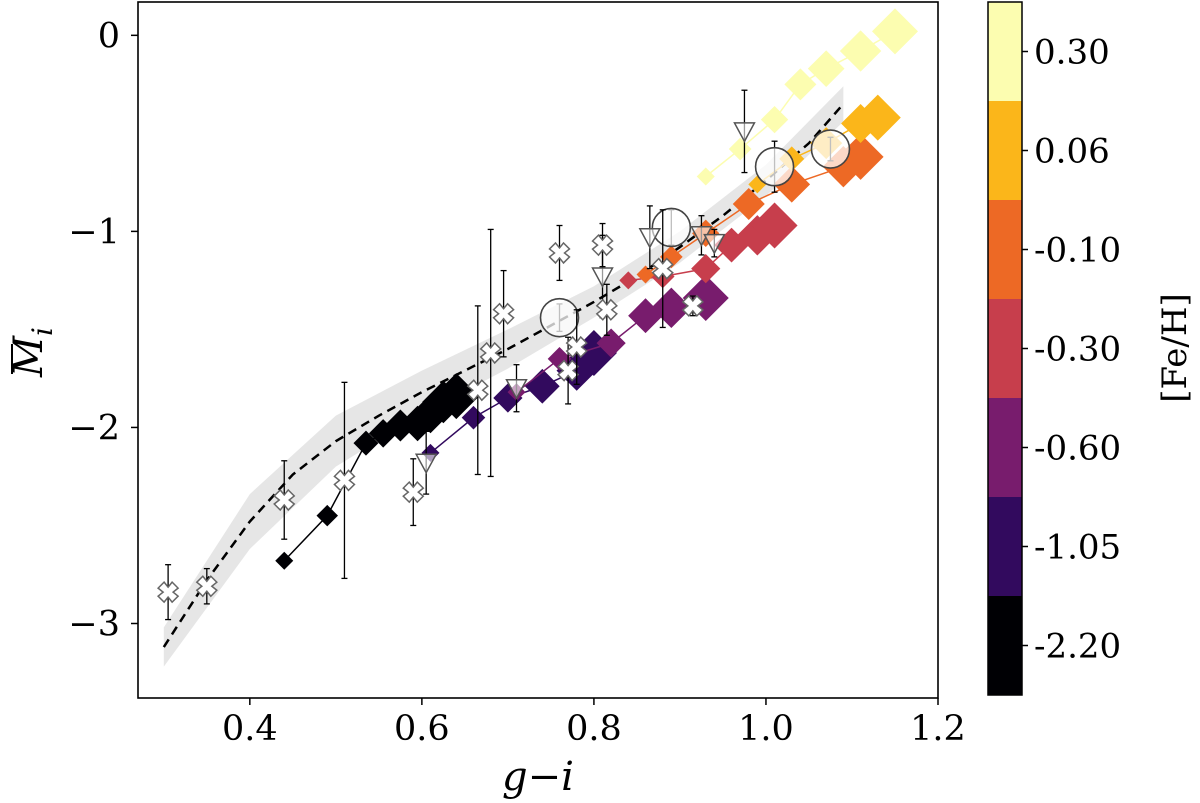  Describe the element at coordinates (1077, 251) in the screenshot. I see `colorbar-tick-label: -0.10` at that location.